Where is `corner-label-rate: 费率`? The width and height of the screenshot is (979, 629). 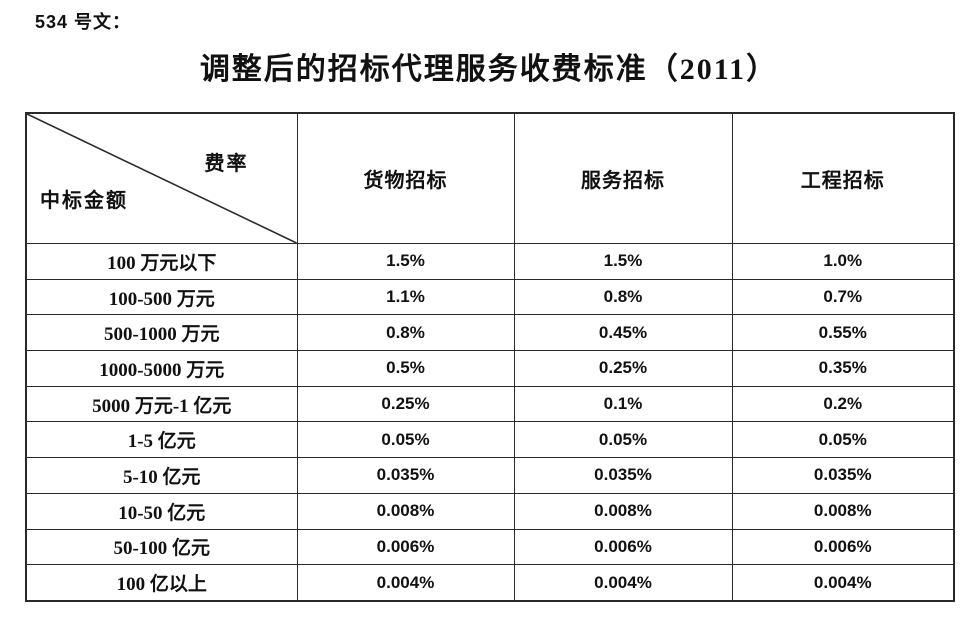
corner-label-rate: 费率 is located at coordinates (226, 164).